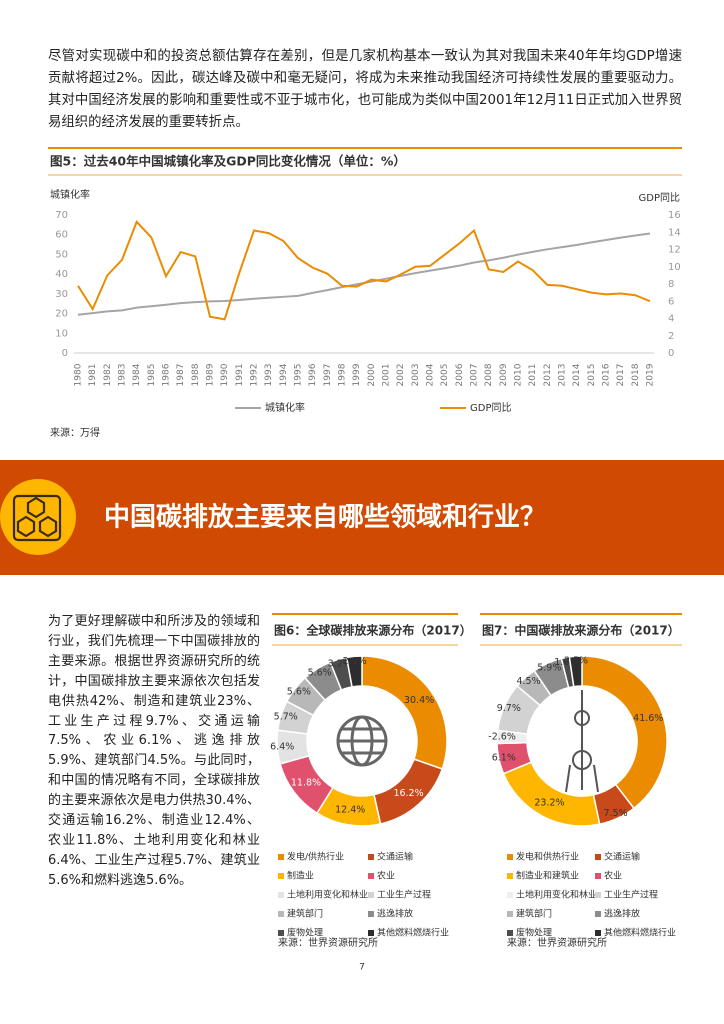 Image resolution: width=724 pixels, height=1024 pixels. I want to click on source: 来源：世界资源研究所, so click(328, 942).